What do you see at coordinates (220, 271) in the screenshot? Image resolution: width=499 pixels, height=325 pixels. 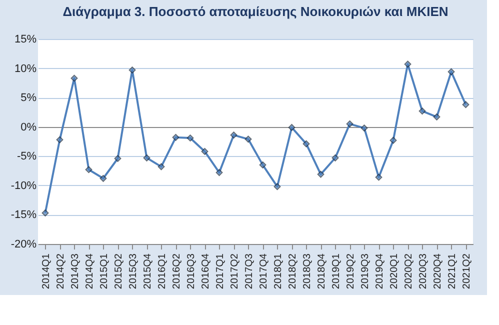 I see `x-tick-label: 2017Q1` at bounding box center [220, 271].